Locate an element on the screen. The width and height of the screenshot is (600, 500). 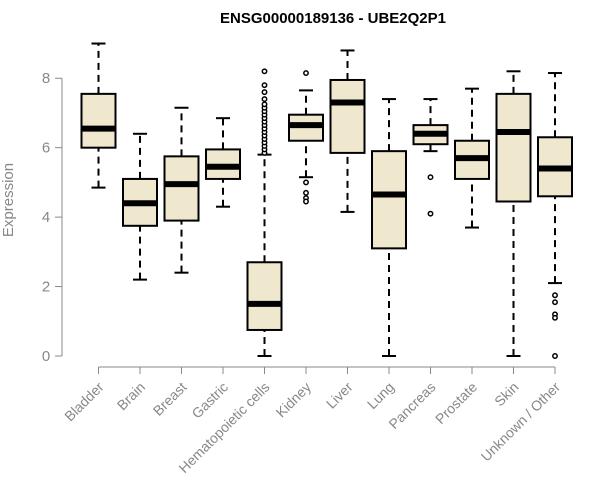
box-liver is located at coordinates (347, 131).